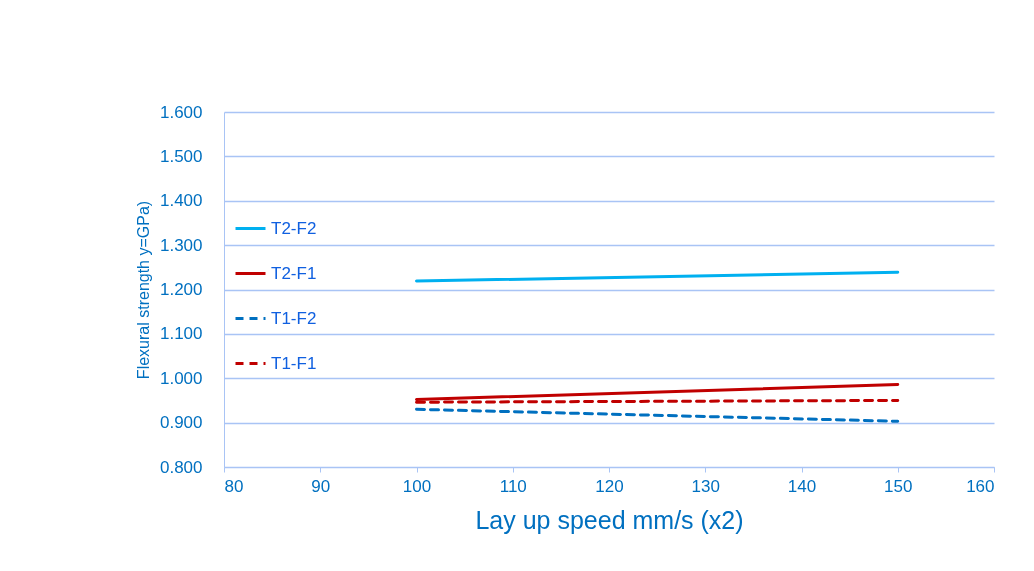 The image size is (1034, 571). Describe the element at coordinates (802, 486) in the screenshot. I see `x-tick-label: 140` at that location.